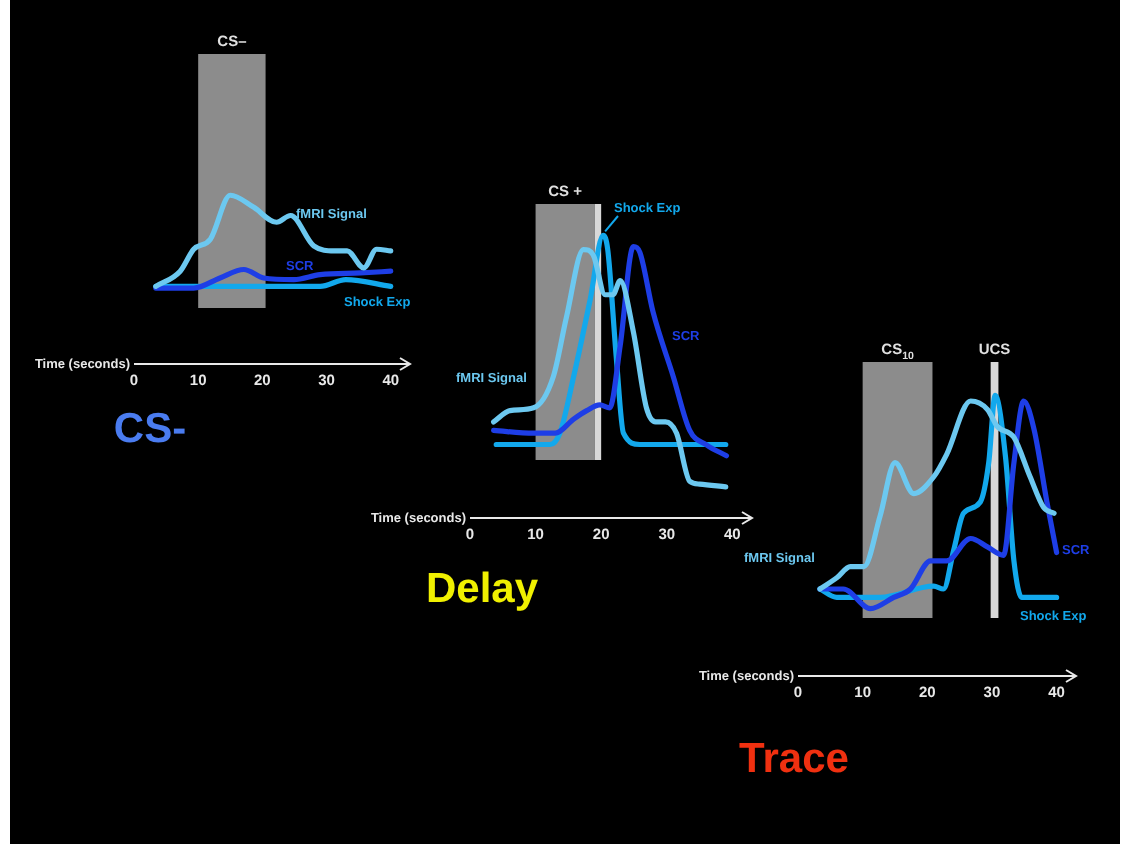 The image size is (1130, 852). What do you see at coordinates (794, 760) in the screenshot?
I see `text: Trace` at bounding box center [794, 760].